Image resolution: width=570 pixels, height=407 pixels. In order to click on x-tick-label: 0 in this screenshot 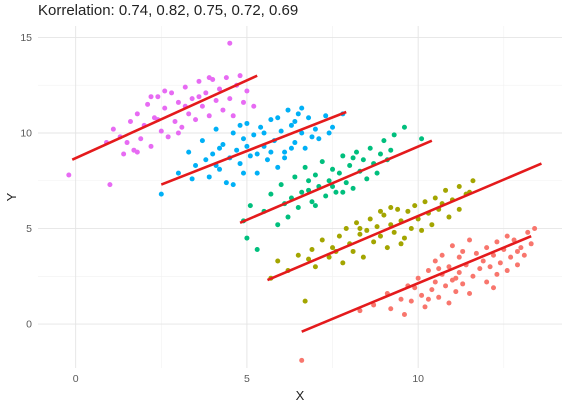, I will do `click(76, 379)`.